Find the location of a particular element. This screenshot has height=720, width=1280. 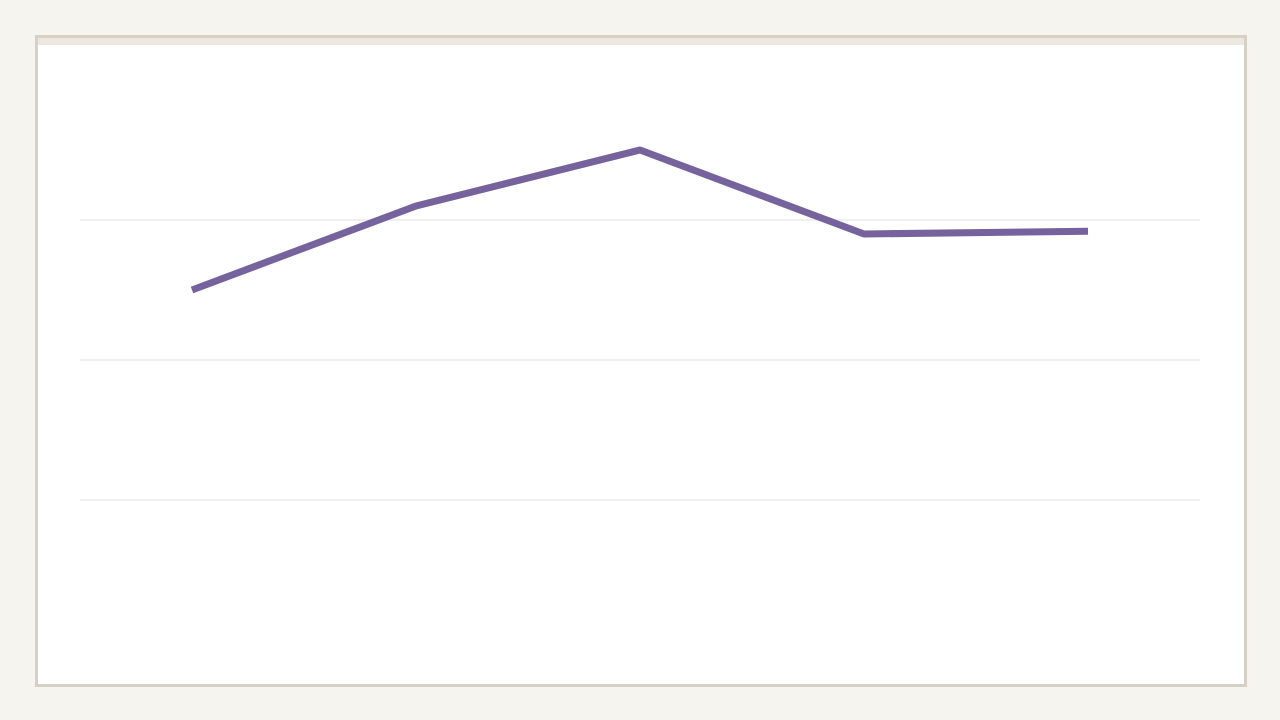

series-layer is located at coordinates (639, 220).